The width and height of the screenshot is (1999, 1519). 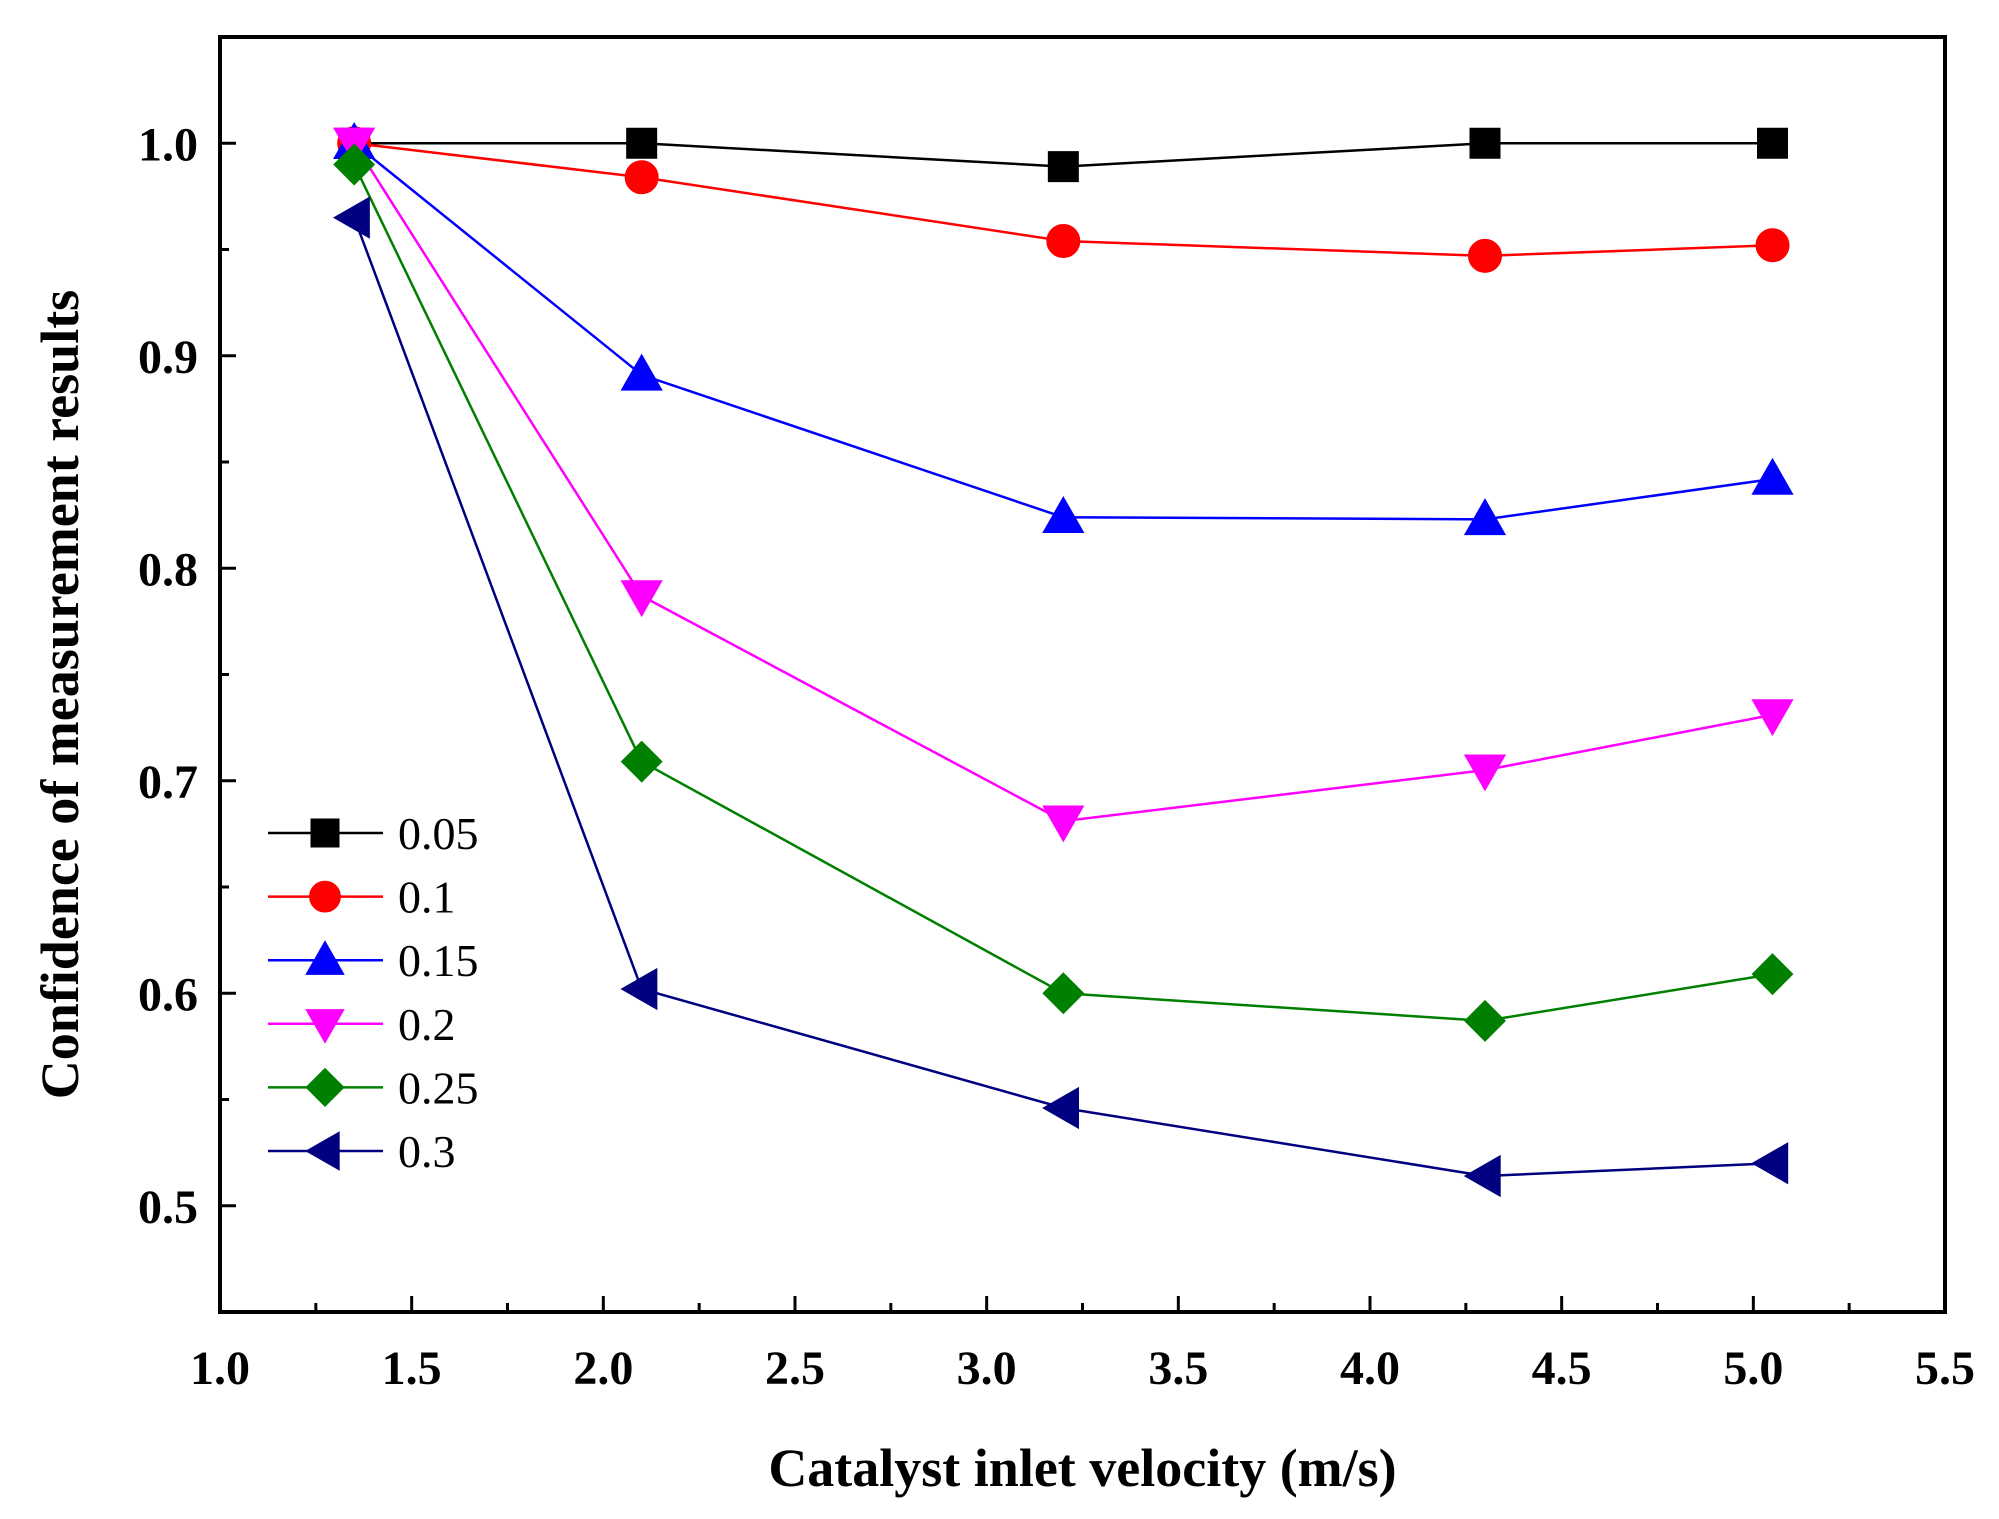 I want to click on x-tick-label: 4.5, so click(x=1562, y=1368).